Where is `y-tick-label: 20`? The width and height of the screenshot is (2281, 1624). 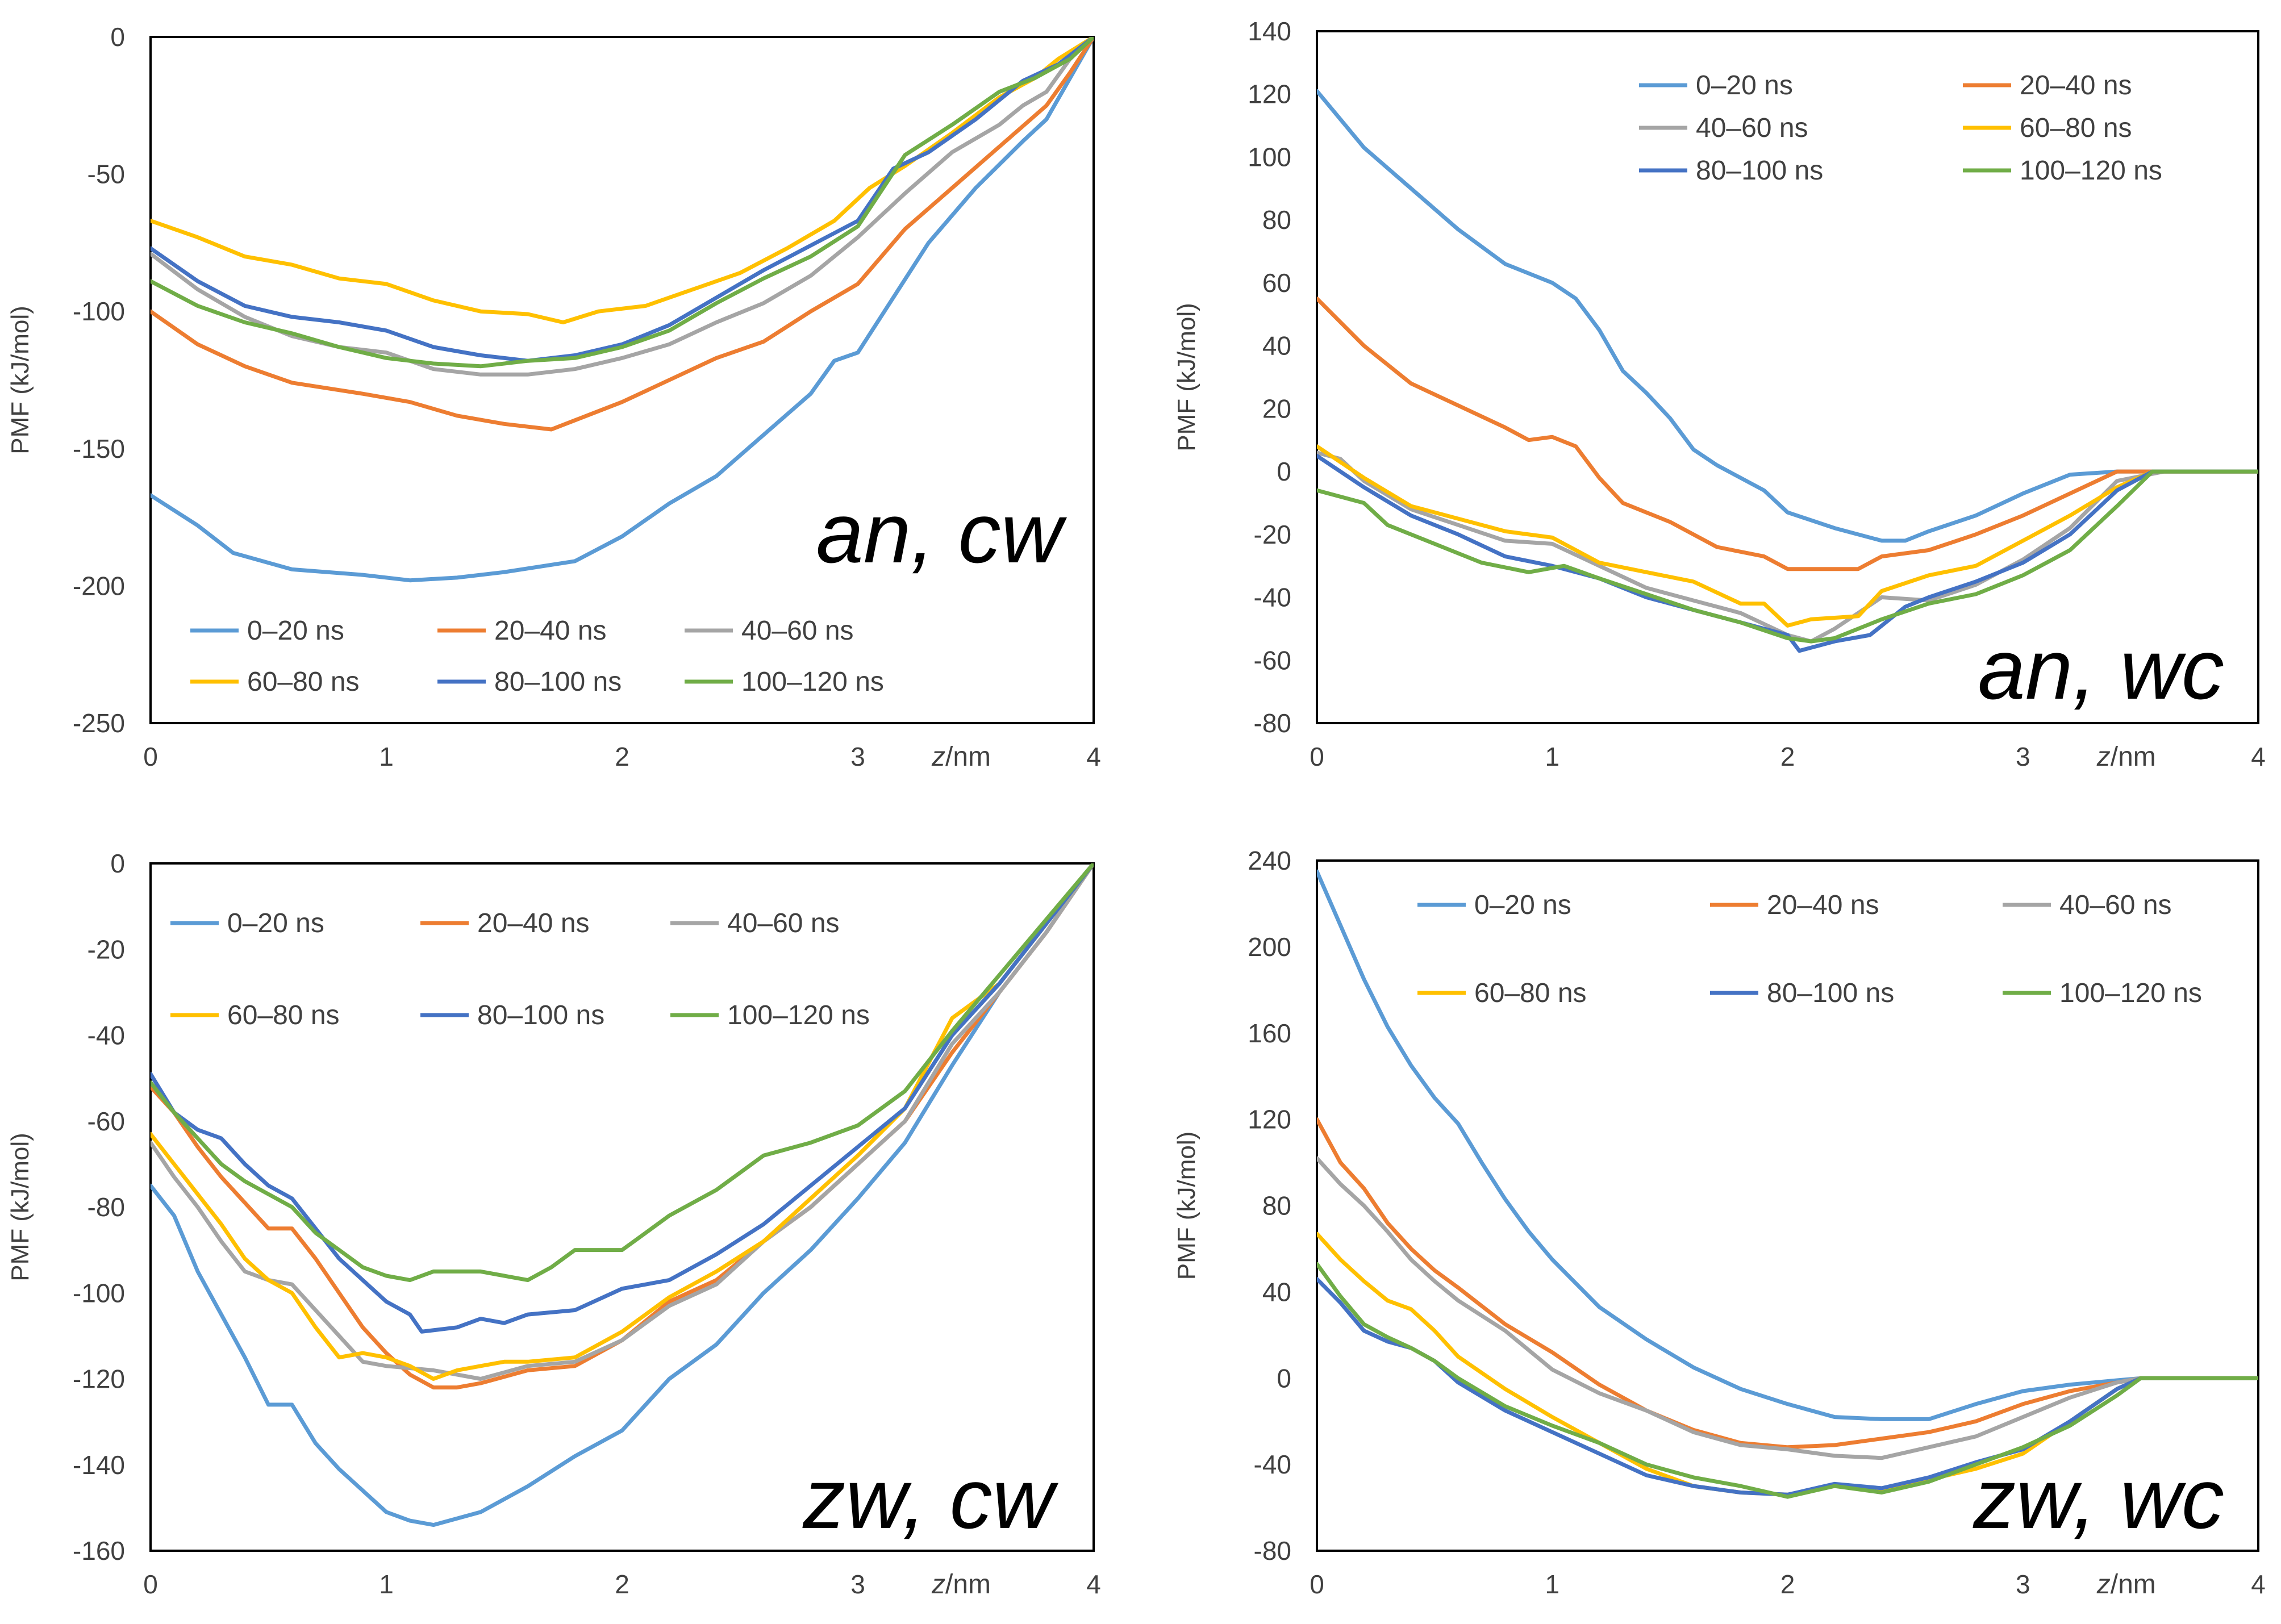 y-tick-label: 20 is located at coordinates (1276, 408).